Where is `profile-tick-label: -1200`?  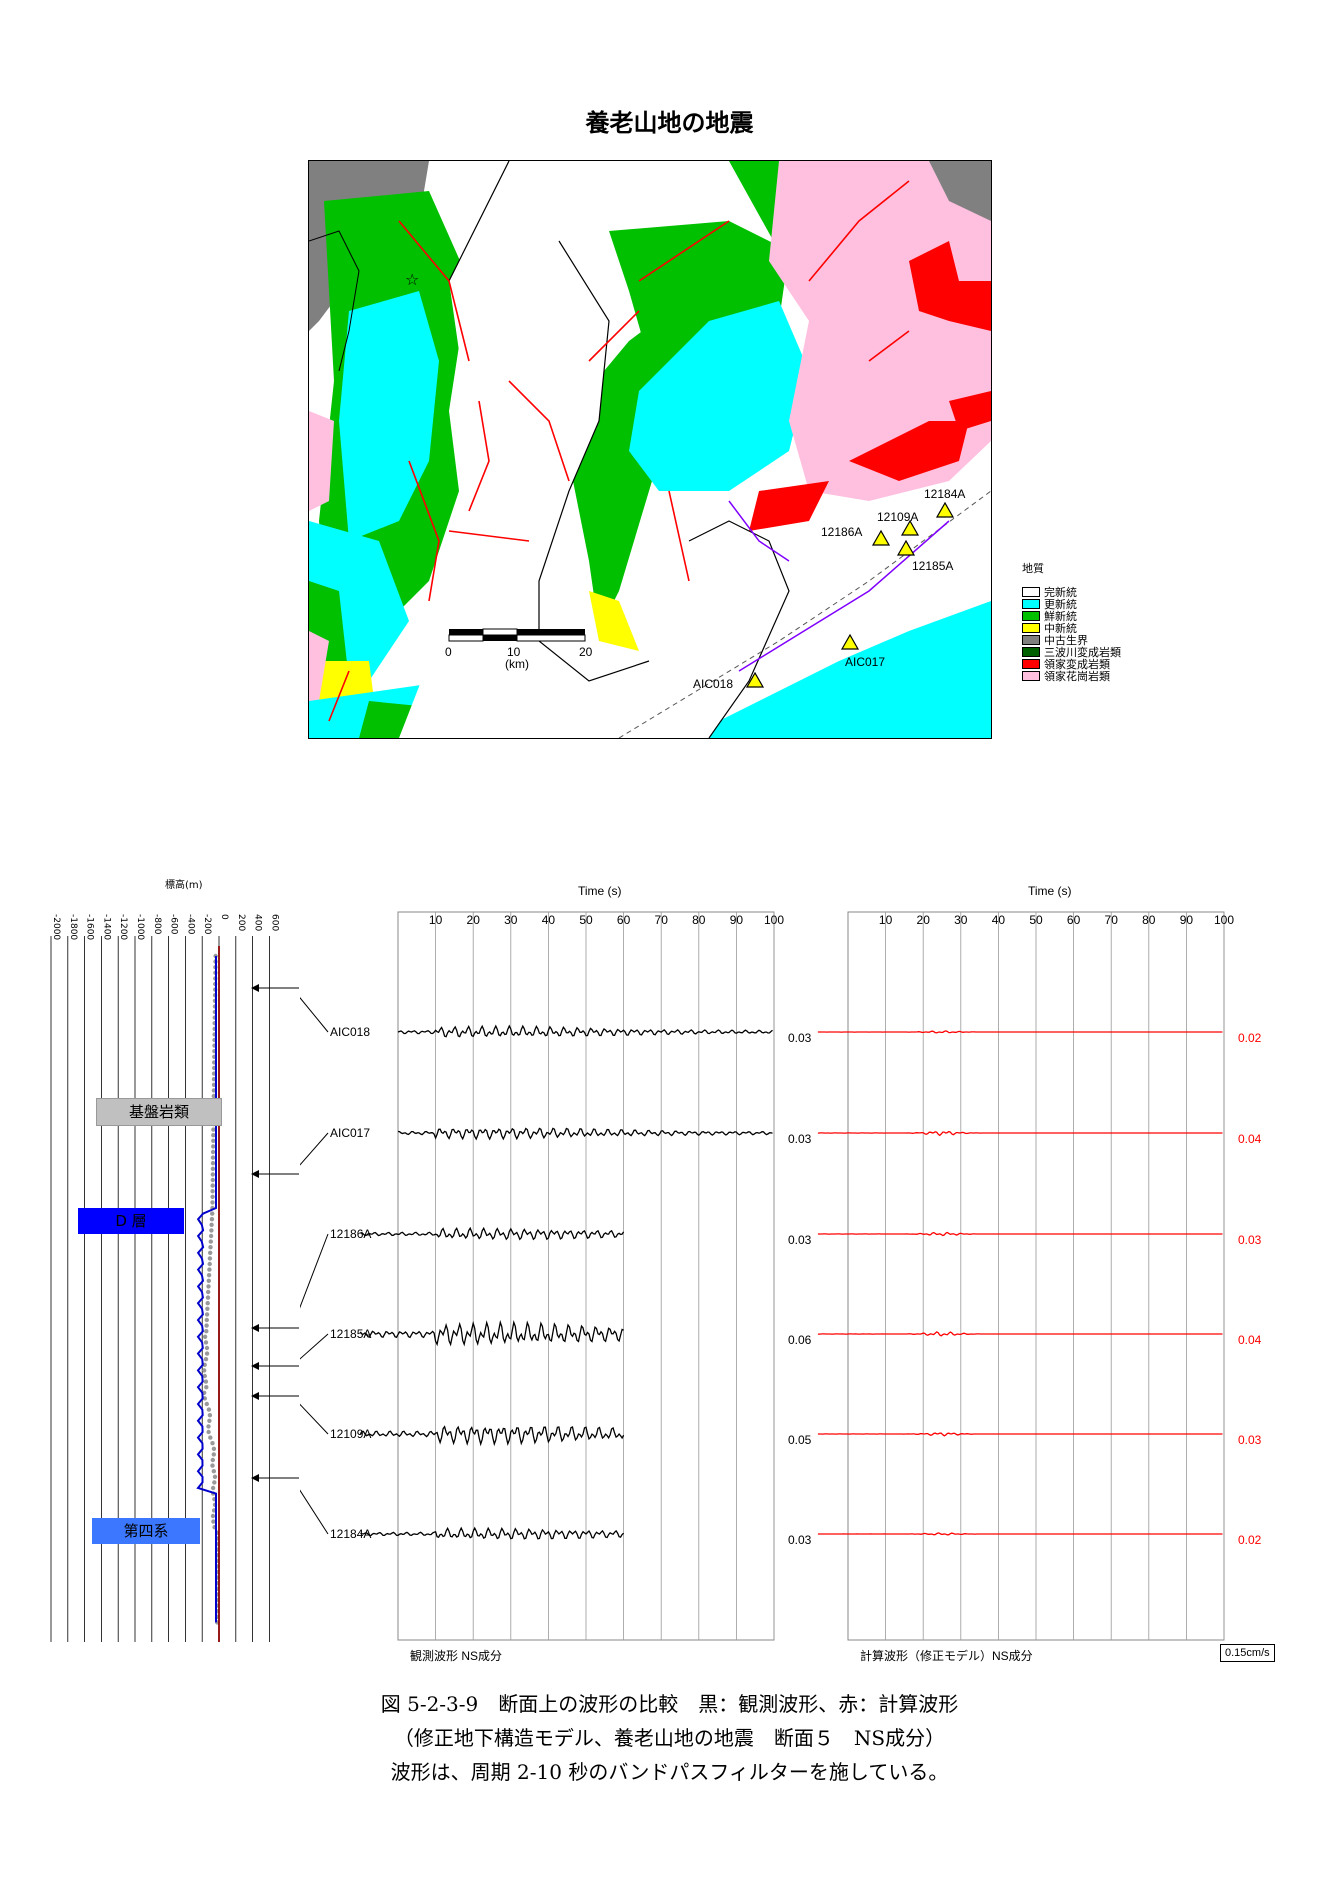
profile-tick-label: -1200 is located at coordinates (123, 927).